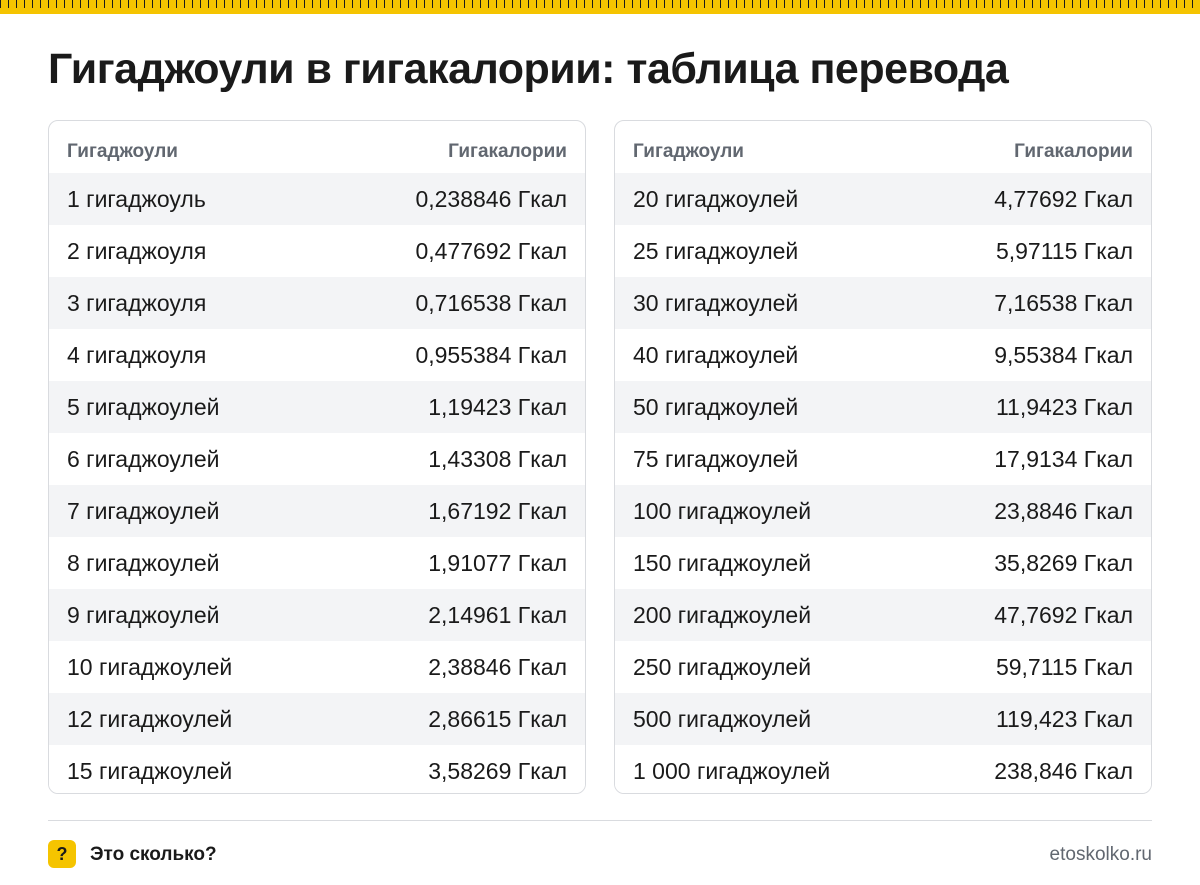  I want to click on table-row: 250 гигаджоулей 59,7115 Гкал, so click(883, 667).